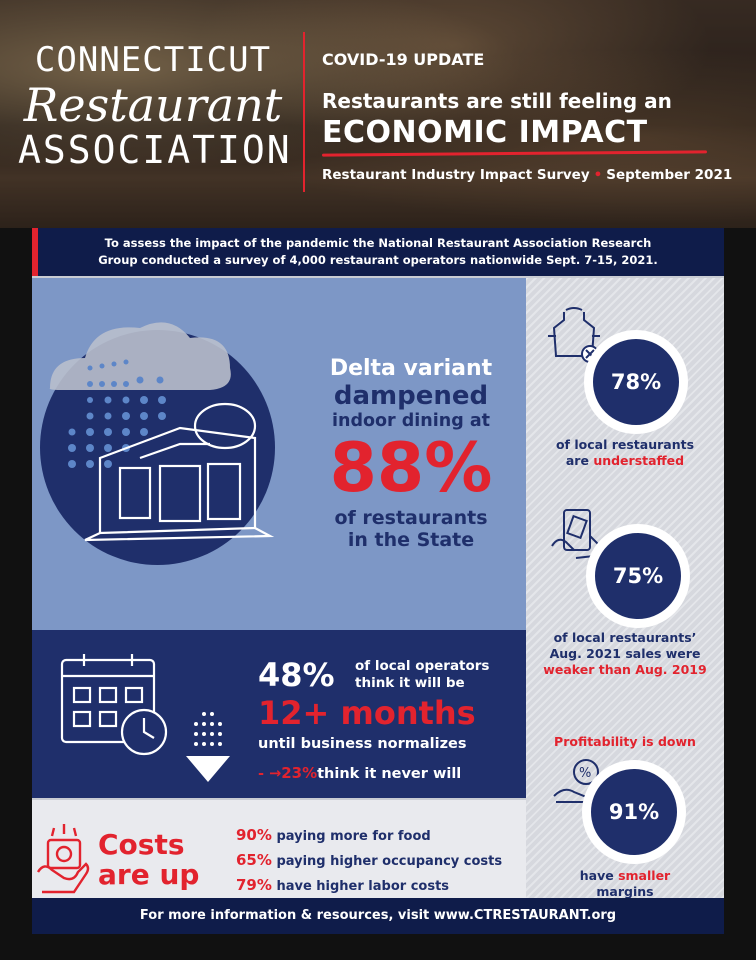 Image resolution: width=756 pixels, height=960 pixels. I want to click on cost-pct-1: 90%, so click(254, 835).